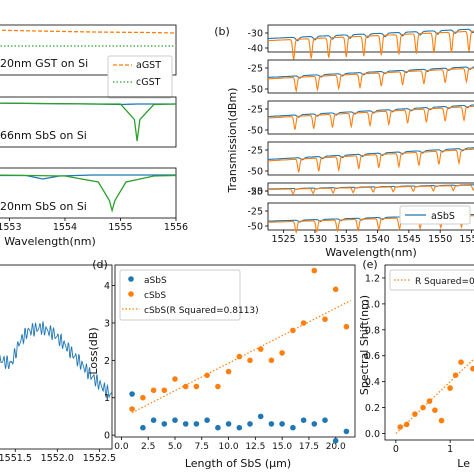  I want to click on b-subplot-5-ytick-top-label: -25, so click(255, 192).